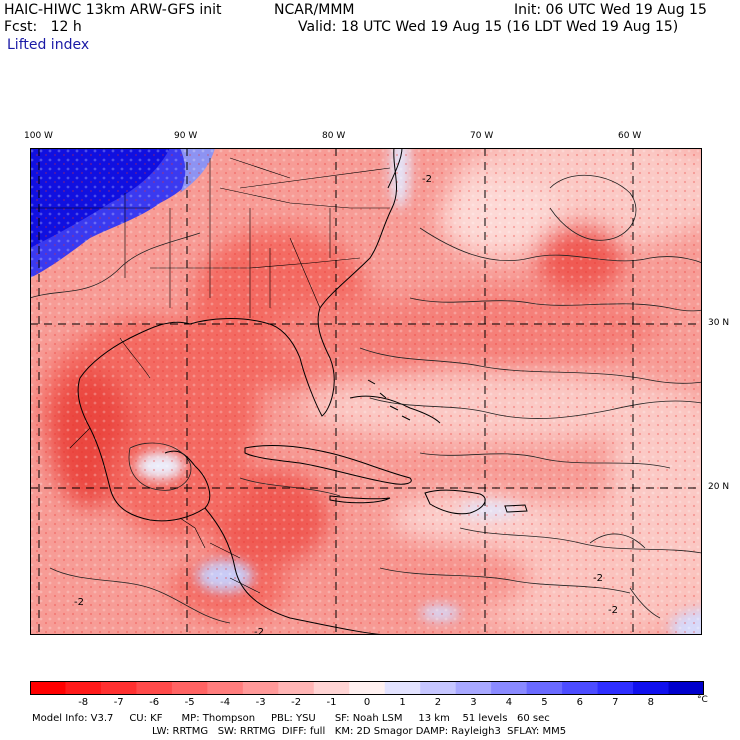 The image size is (740, 740). What do you see at coordinates (334, 136) in the screenshot?
I see `lon-label-80w: 80 W` at bounding box center [334, 136].